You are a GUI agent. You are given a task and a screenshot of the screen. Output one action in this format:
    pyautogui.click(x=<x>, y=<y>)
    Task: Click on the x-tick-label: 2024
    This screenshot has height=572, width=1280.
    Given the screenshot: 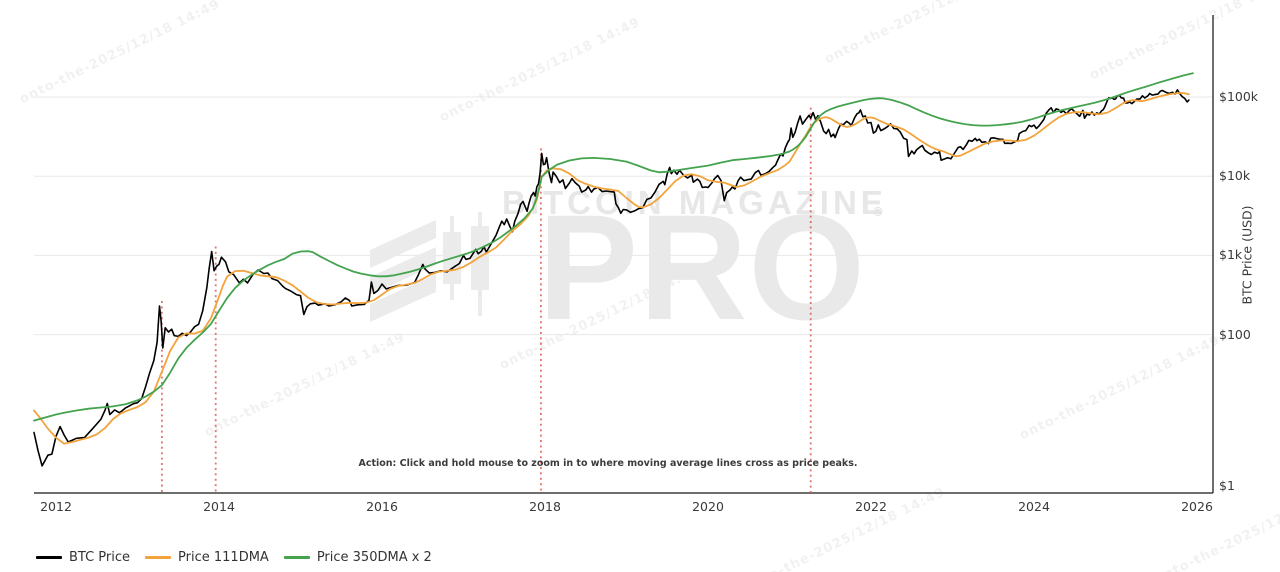 What is the action you would take?
    pyautogui.click(x=1034, y=506)
    